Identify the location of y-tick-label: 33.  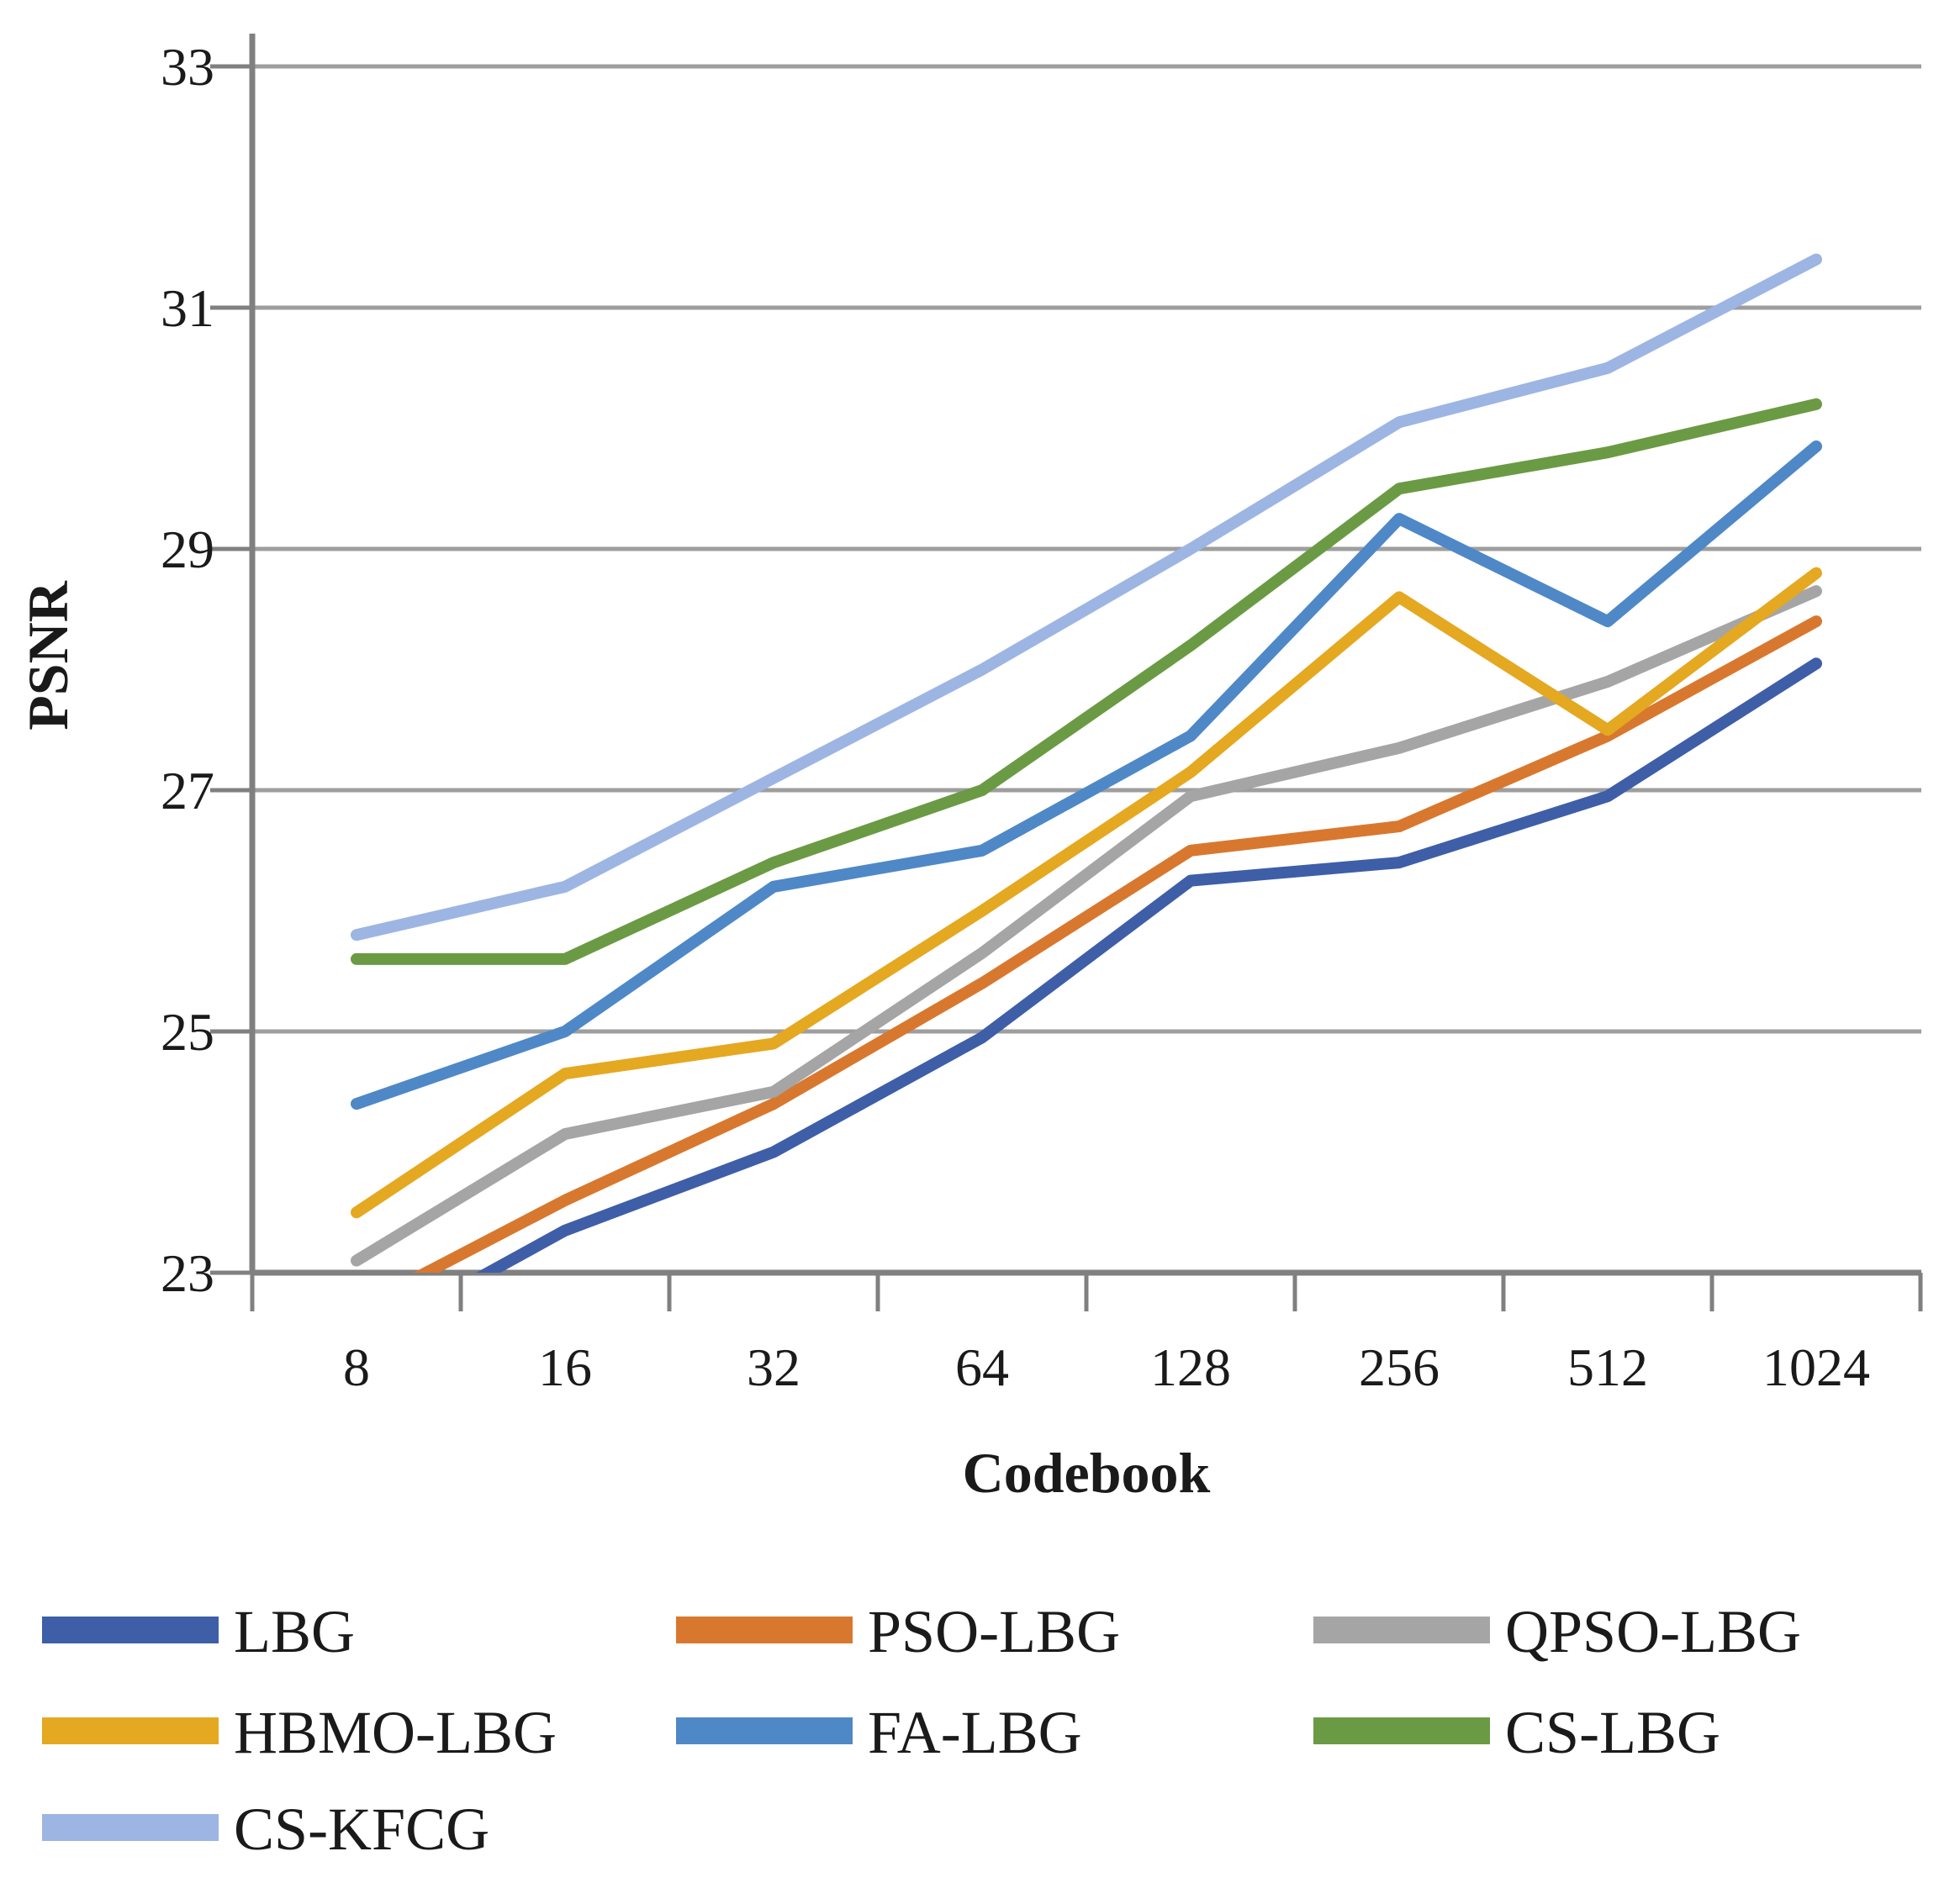
(187, 67).